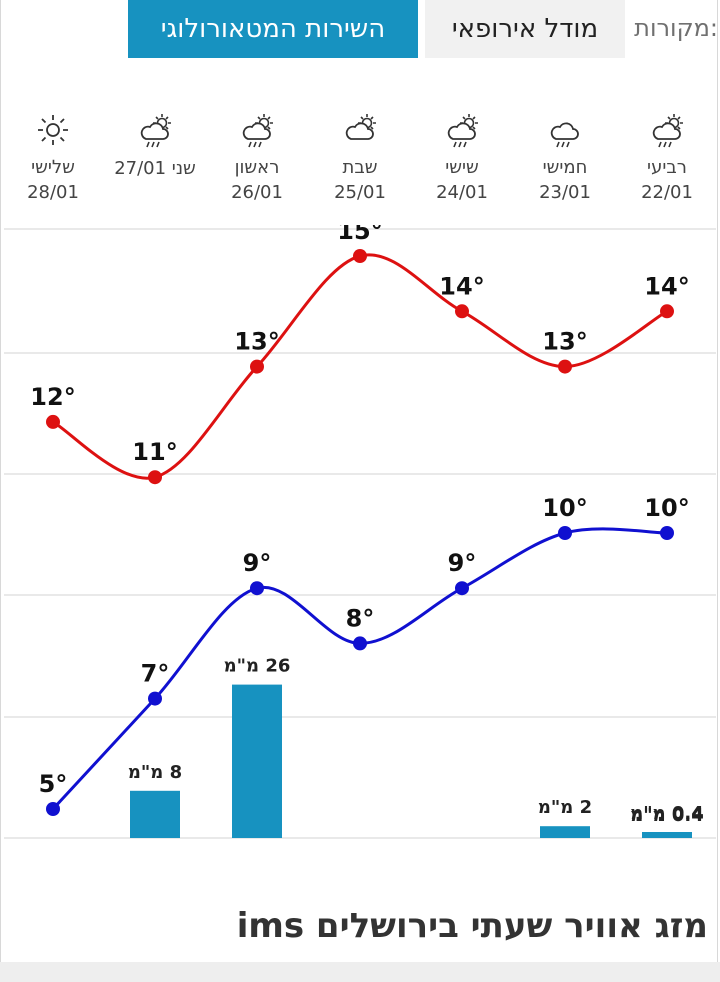  I want to click on forecast-day: שישי 24/01, so click(462, 159).